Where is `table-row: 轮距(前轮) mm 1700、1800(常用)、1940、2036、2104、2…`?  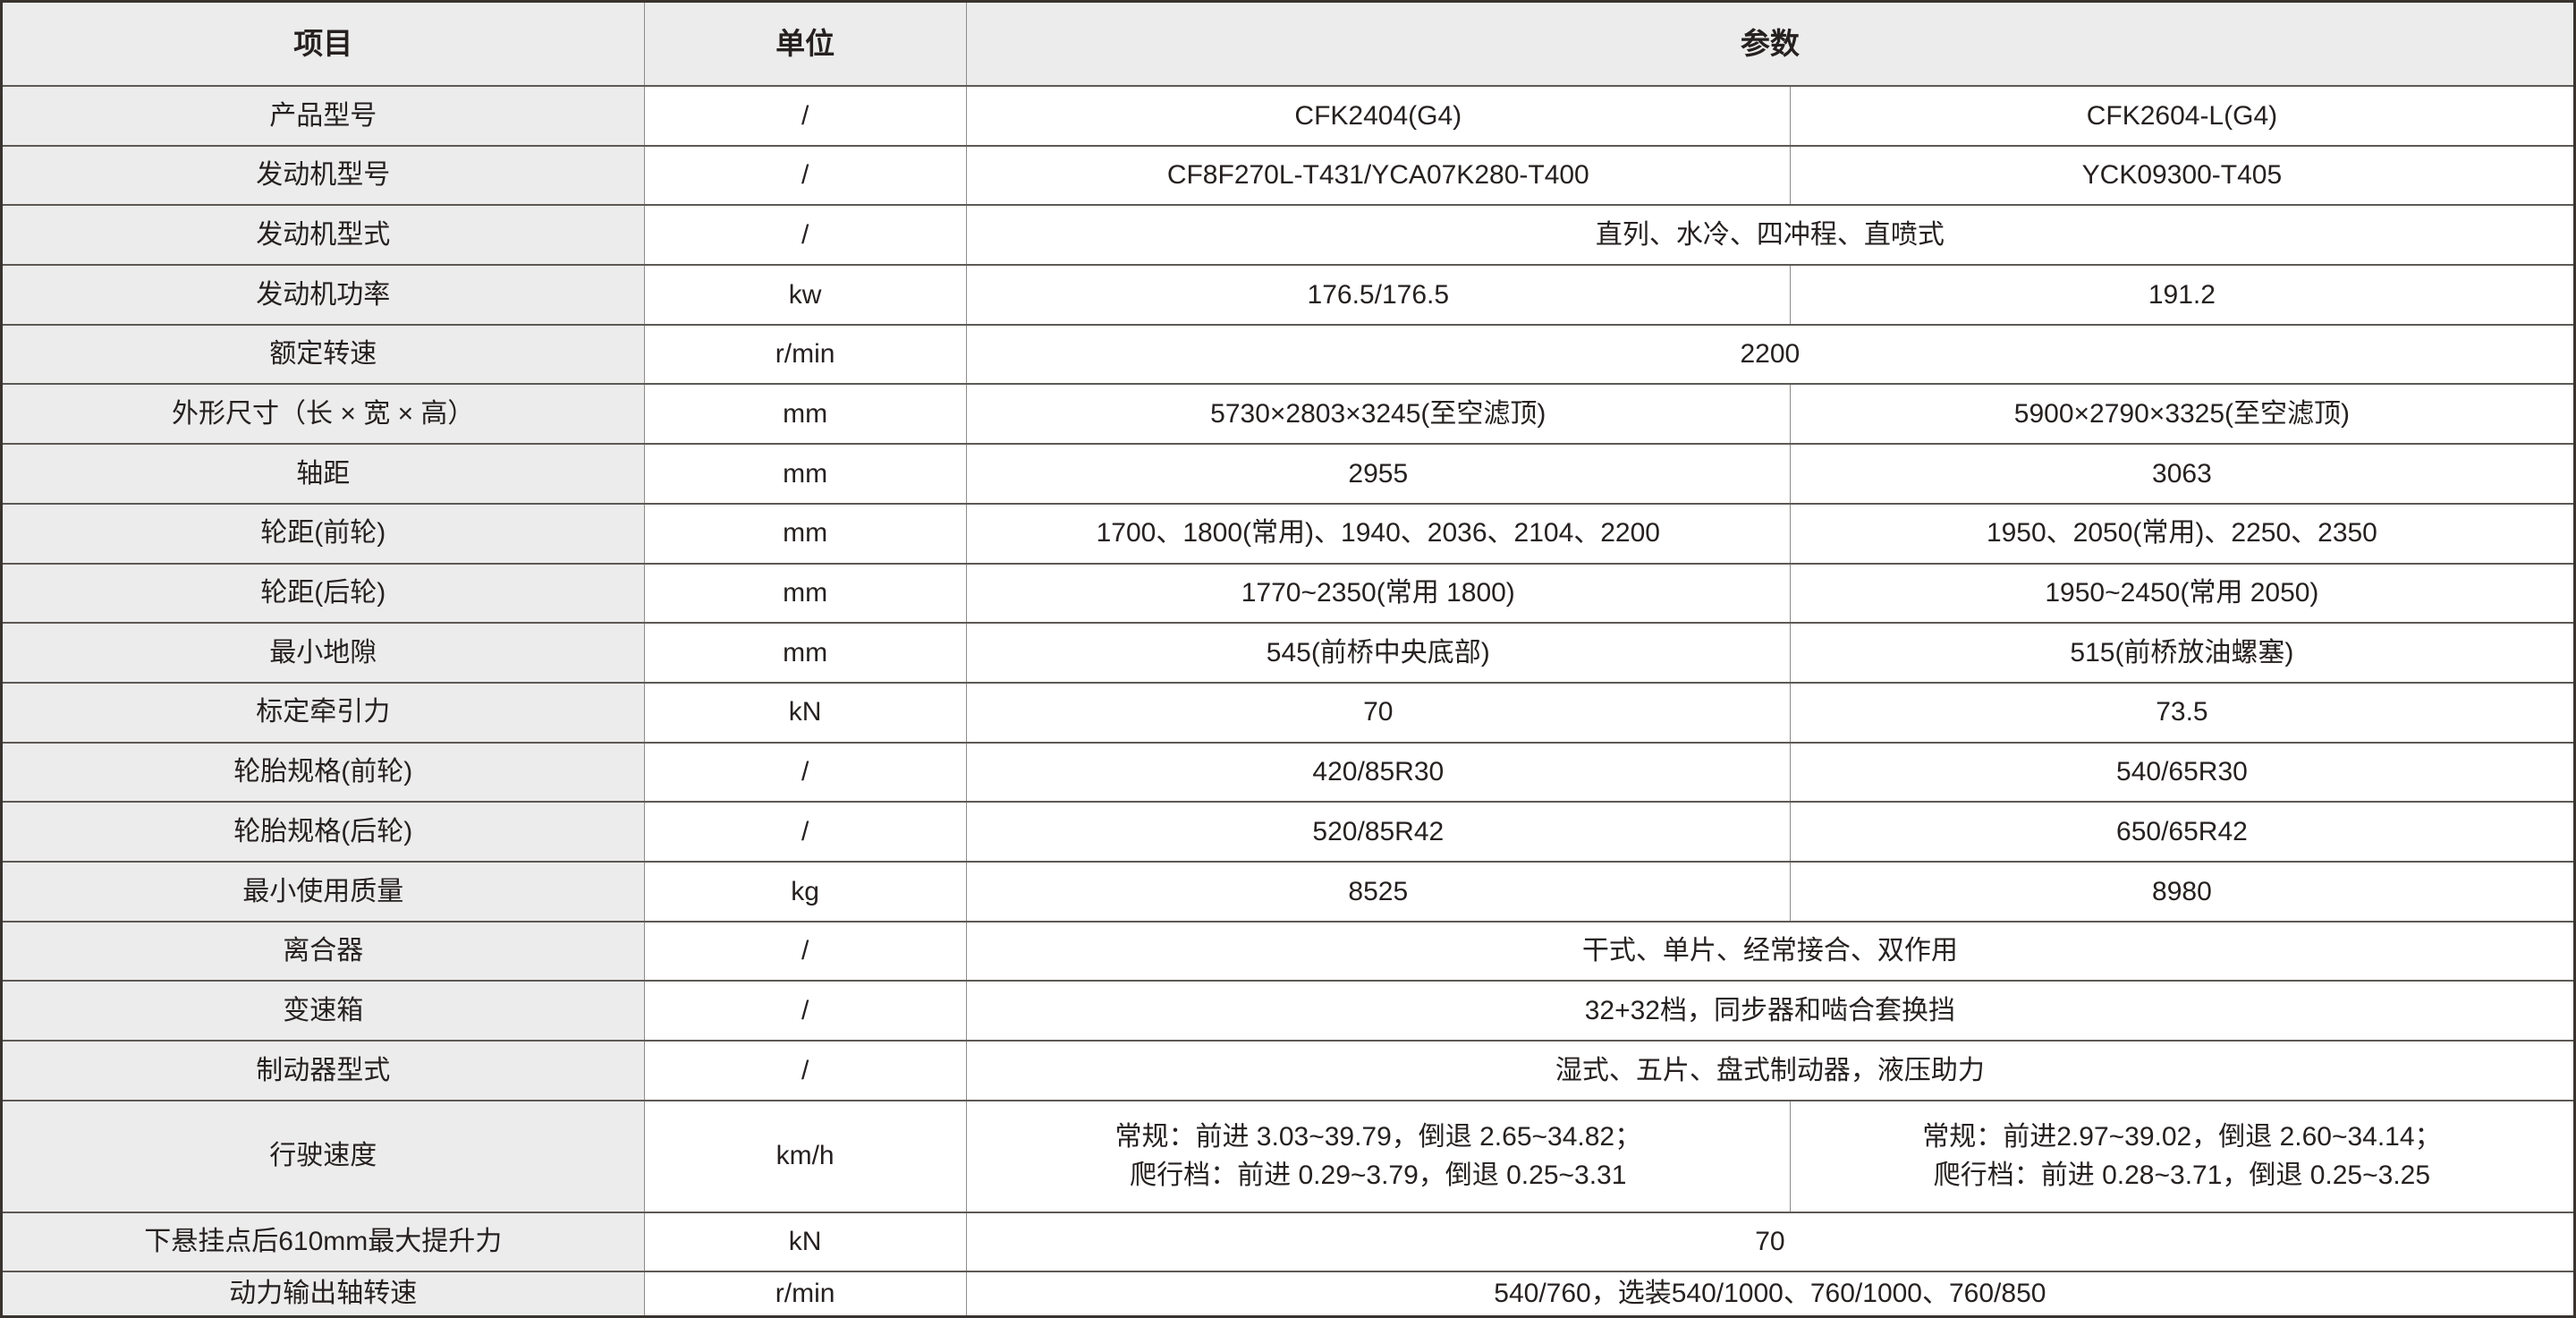
table-row: 轮距(前轮) mm 1700、1800(常用)、1940、2036、2104、2… is located at coordinates (1288, 532).